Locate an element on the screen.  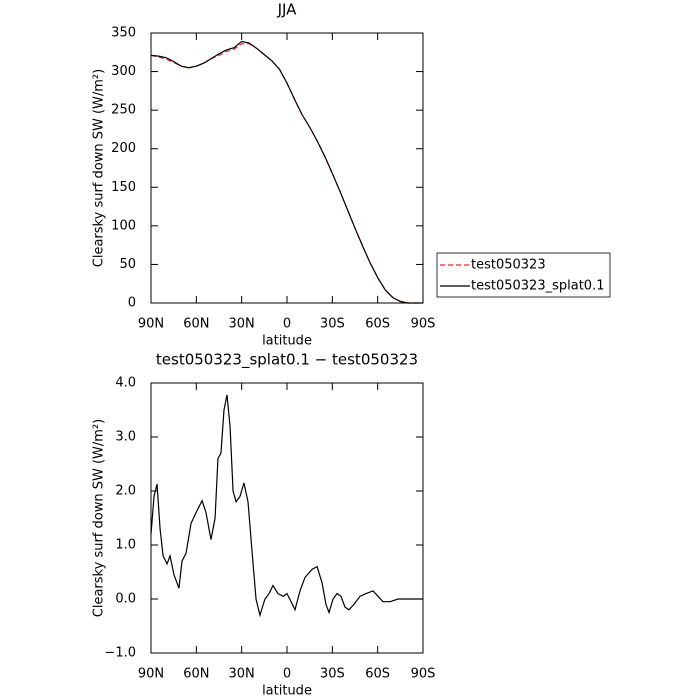
legend-box is located at coordinates (523, 275).